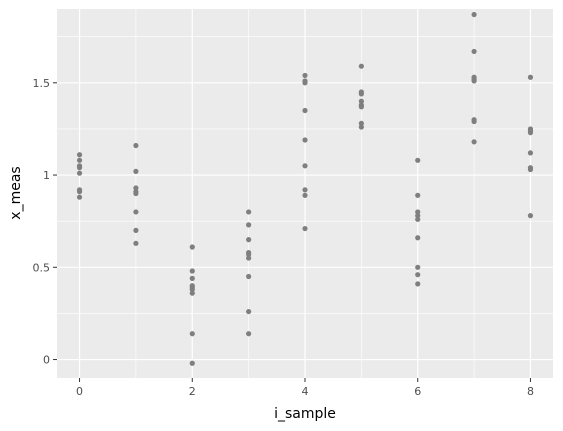  I want to click on x-tick-label: 0, so click(79, 391).